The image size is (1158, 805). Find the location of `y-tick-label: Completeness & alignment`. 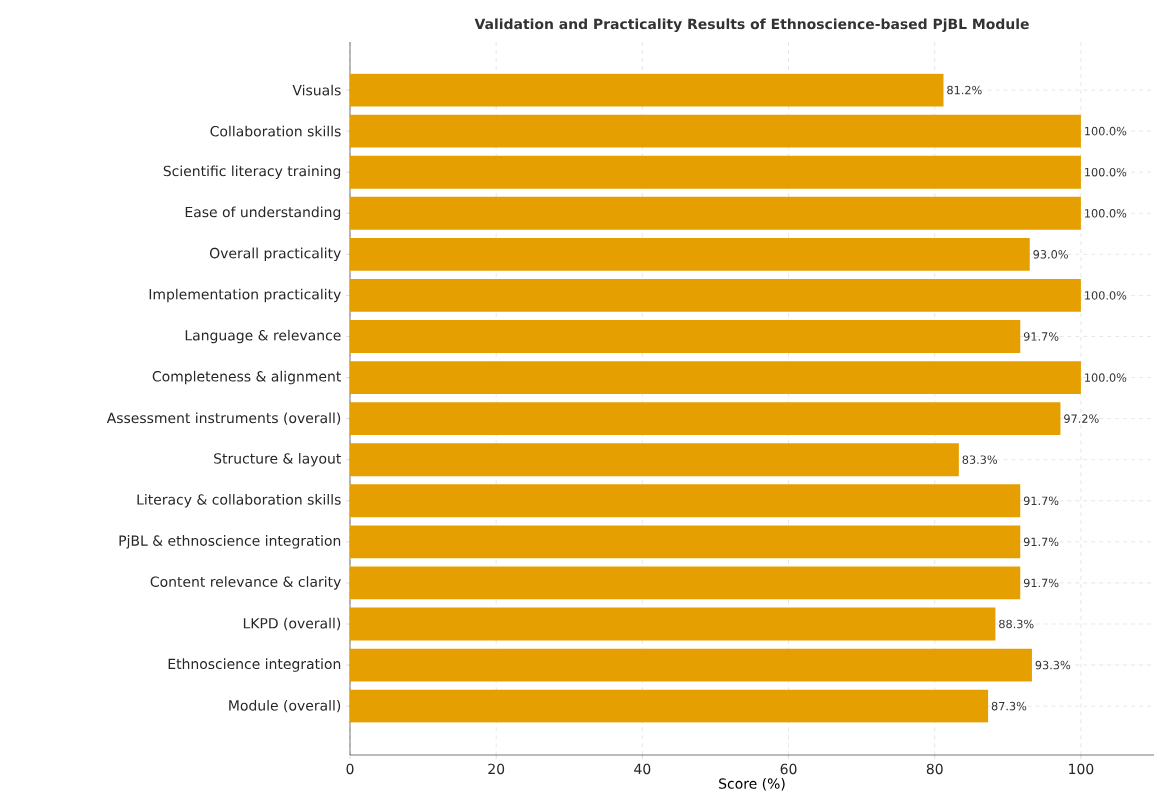

y-tick-label: Completeness & alignment is located at coordinates (246, 377).